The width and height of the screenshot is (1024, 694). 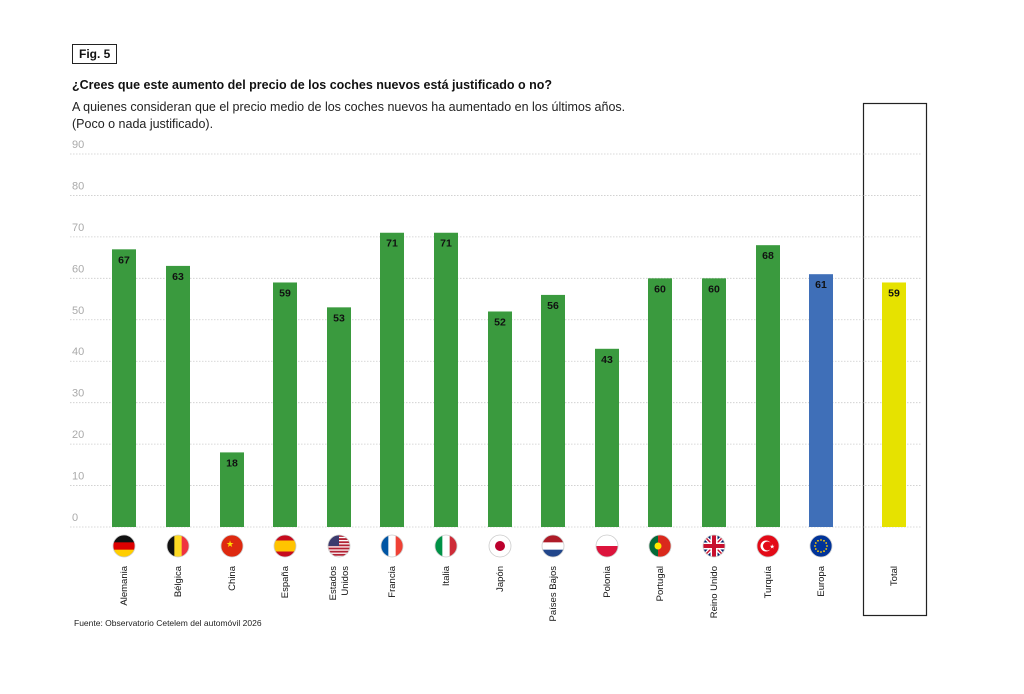 What do you see at coordinates (500, 419) in the screenshot?
I see `bar-japón` at bounding box center [500, 419].